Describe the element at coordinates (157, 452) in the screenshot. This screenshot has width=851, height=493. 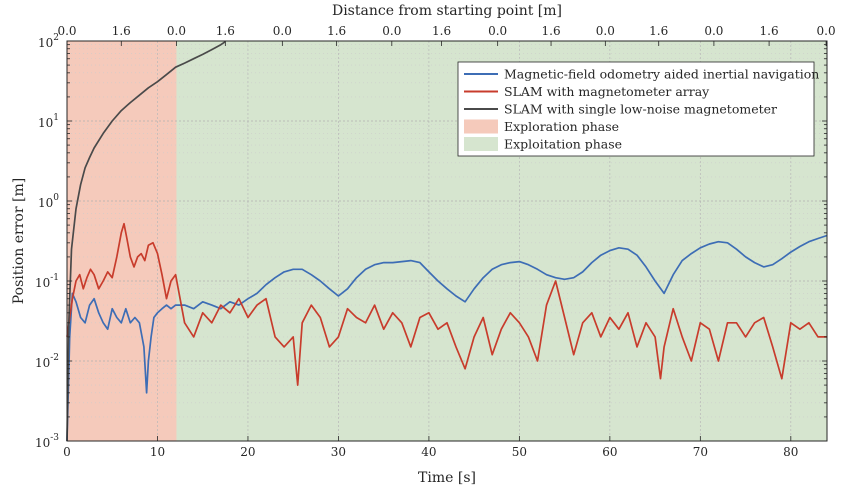
I see `x-tick-label-1: 10` at that location.